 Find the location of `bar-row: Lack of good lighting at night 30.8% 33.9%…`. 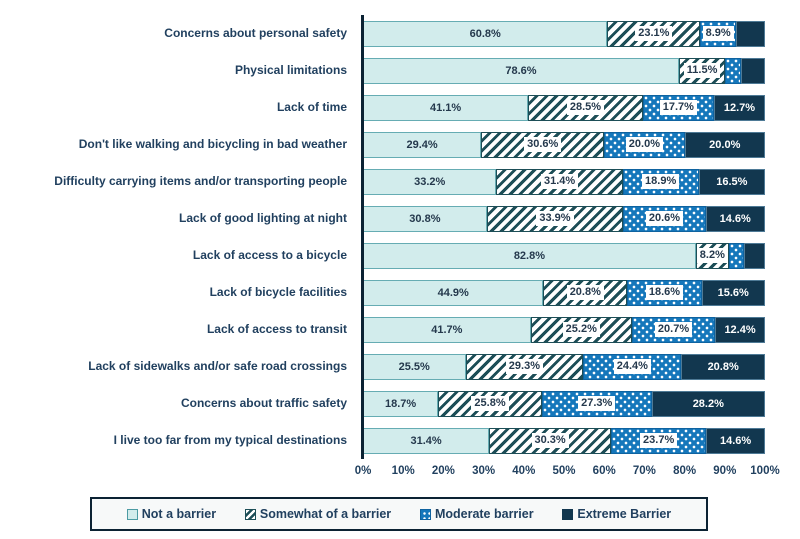

bar-row: Lack of good lighting at night 30.8% 33.9%… is located at coordinates (382, 218).